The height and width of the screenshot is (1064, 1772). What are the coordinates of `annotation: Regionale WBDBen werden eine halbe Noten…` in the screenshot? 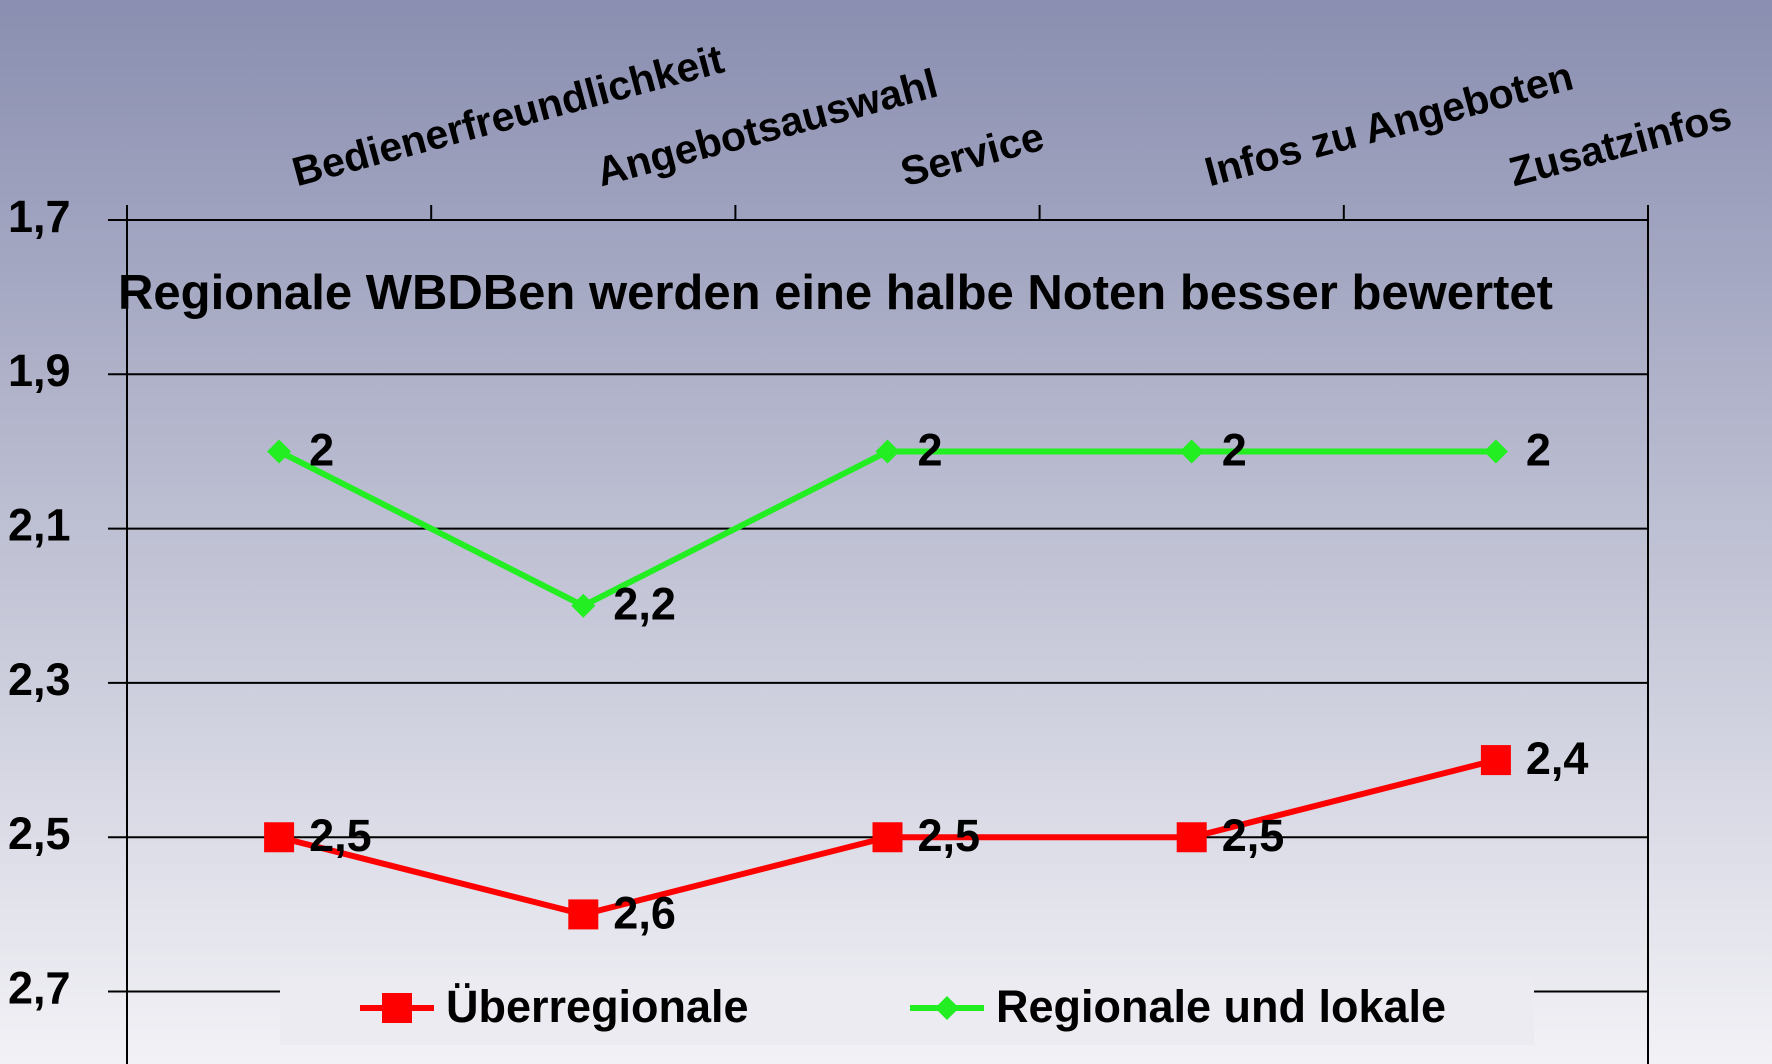 It's located at (835, 293).